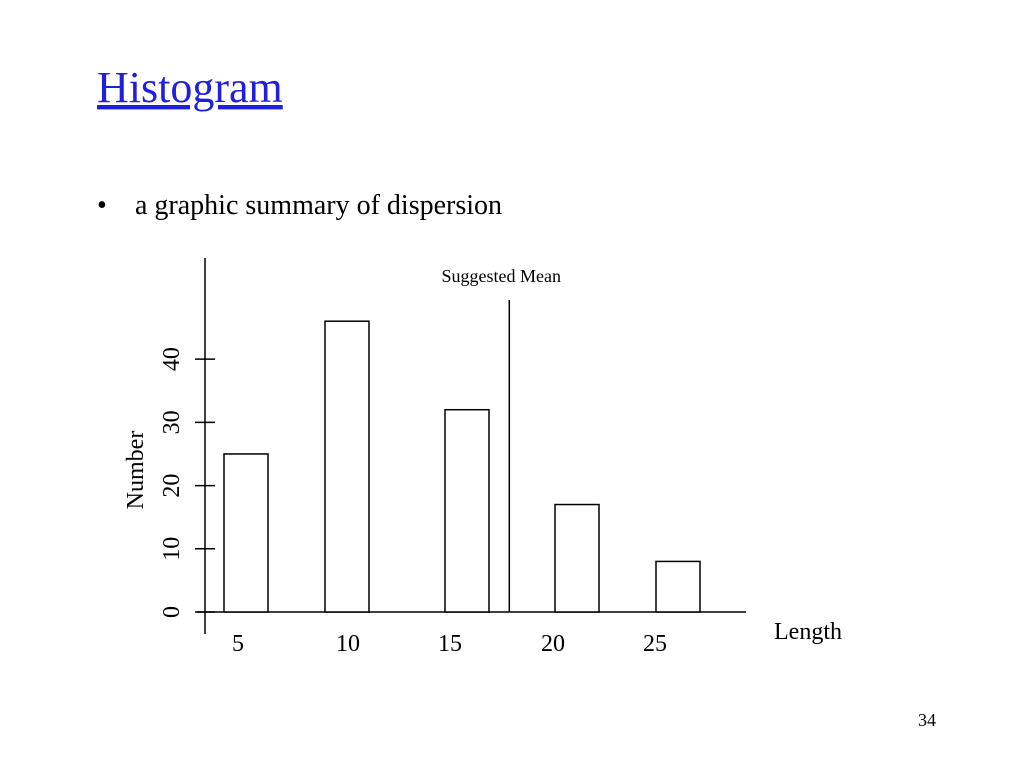 This screenshot has width=1024, height=768. Describe the element at coordinates (172, 422) in the screenshot. I see `y-tick-label: 30` at that location.